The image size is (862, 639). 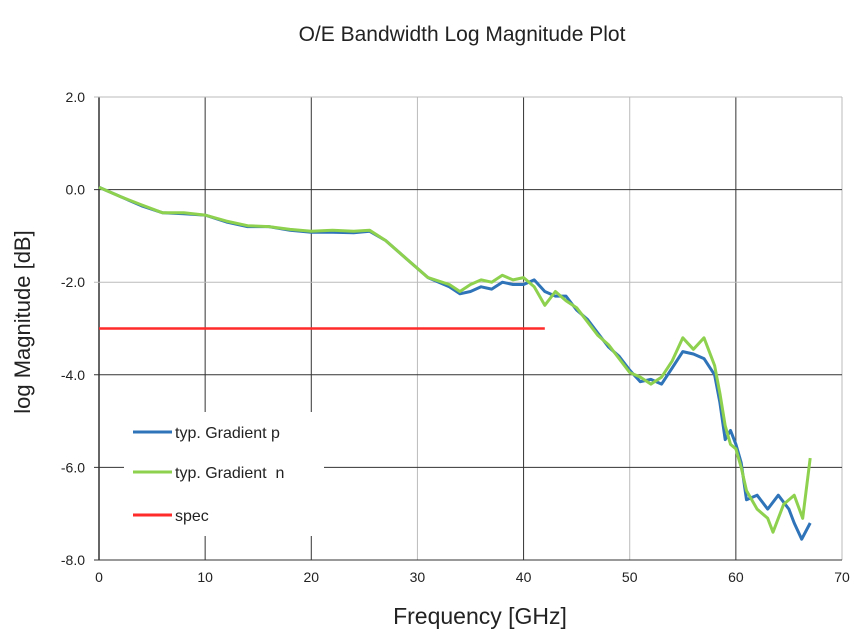 What do you see at coordinates (73, 467) in the screenshot?
I see `y-tick-label: -6.0` at bounding box center [73, 467].